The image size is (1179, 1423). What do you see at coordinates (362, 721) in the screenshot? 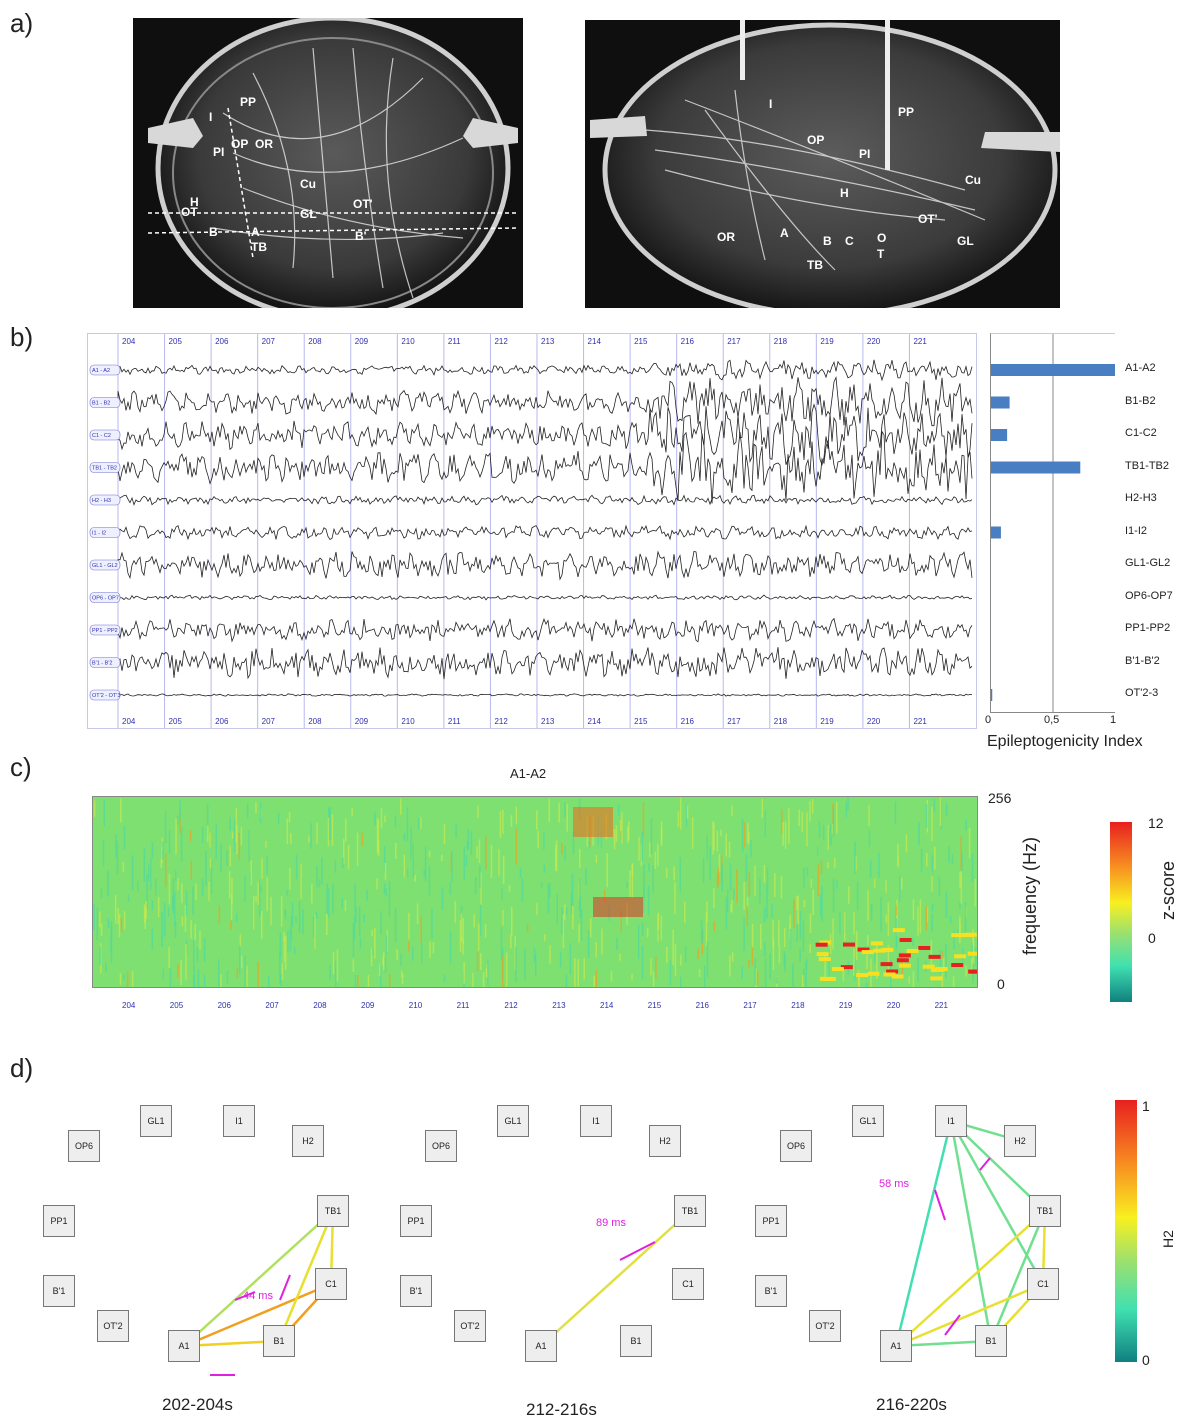
I see `eeg-time-tick-bottom: 209` at bounding box center [362, 721].